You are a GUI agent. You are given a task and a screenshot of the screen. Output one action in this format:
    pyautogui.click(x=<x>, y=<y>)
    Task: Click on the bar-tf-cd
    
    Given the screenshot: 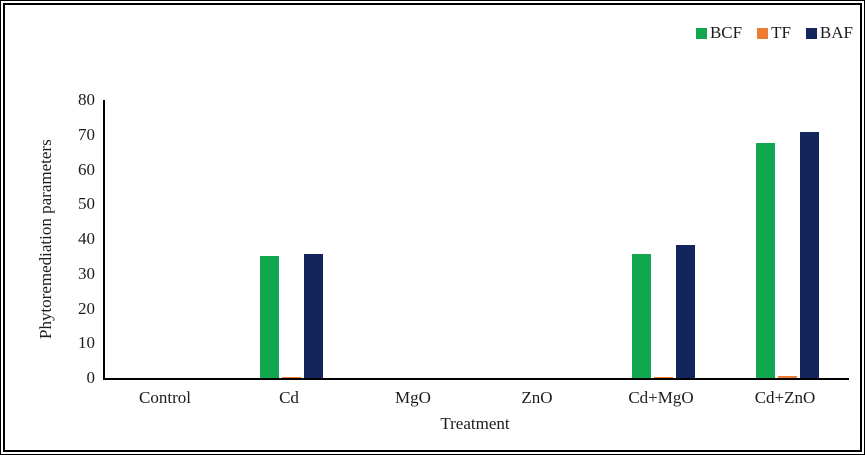 What is the action you would take?
    pyautogui.click(x=291, y=377)
    